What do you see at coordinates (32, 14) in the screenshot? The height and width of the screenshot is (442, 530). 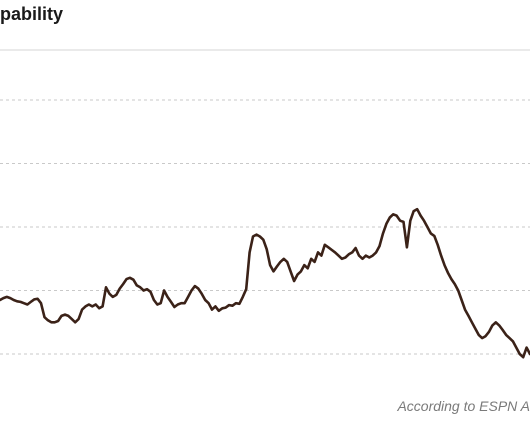 I see `chart-title: pability` at bounding box center [32, 14].